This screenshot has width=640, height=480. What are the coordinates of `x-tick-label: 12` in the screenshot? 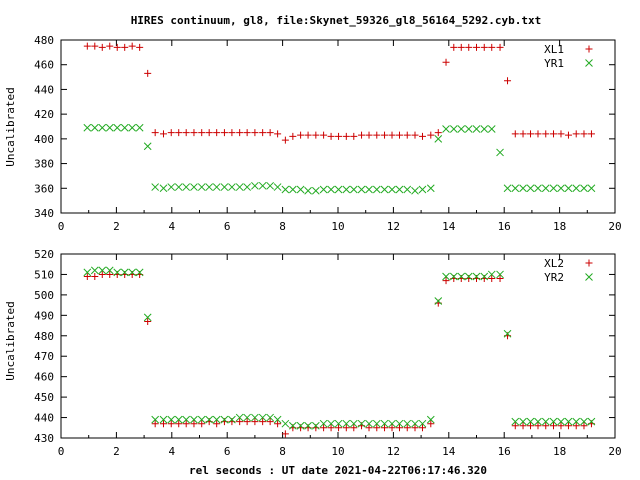 It's located at (393, 451).